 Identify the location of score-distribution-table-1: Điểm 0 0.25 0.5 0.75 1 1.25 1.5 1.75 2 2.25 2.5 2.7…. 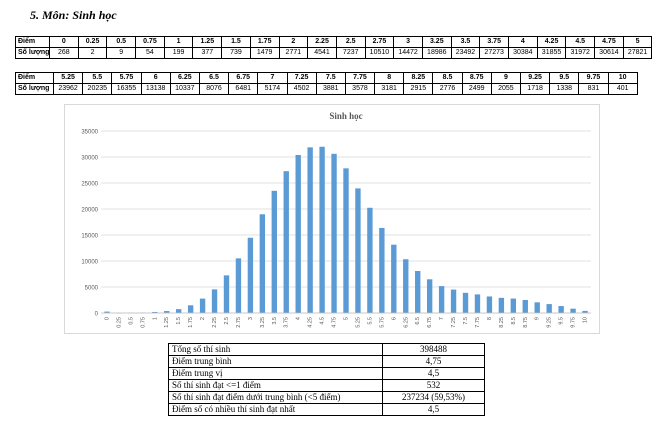
(334, 47).